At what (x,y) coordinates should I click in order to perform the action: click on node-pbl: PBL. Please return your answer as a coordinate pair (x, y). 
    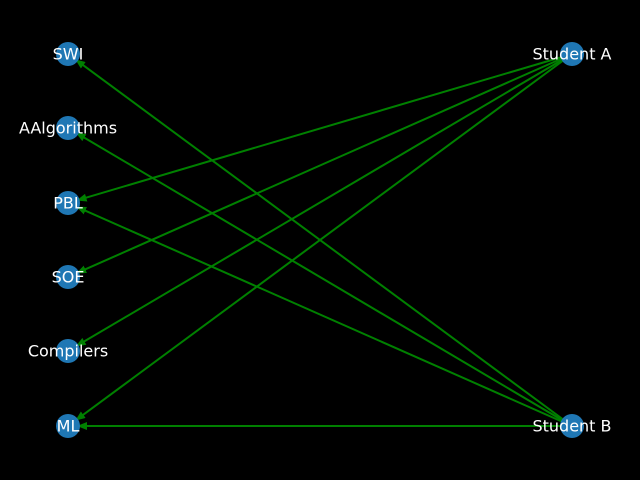
    Looking at the image, I should click on (68, 203).